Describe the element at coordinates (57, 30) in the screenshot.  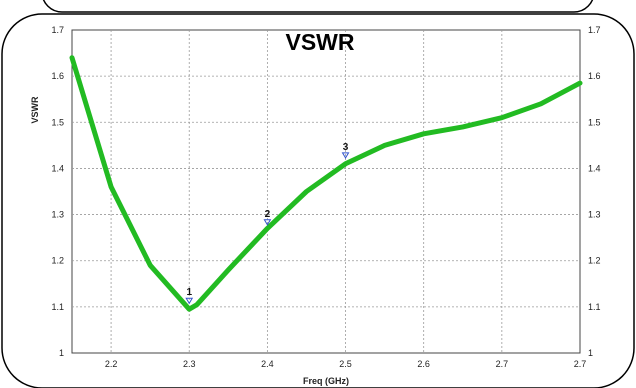
I see `y-tick-label: 1.7` at that location.